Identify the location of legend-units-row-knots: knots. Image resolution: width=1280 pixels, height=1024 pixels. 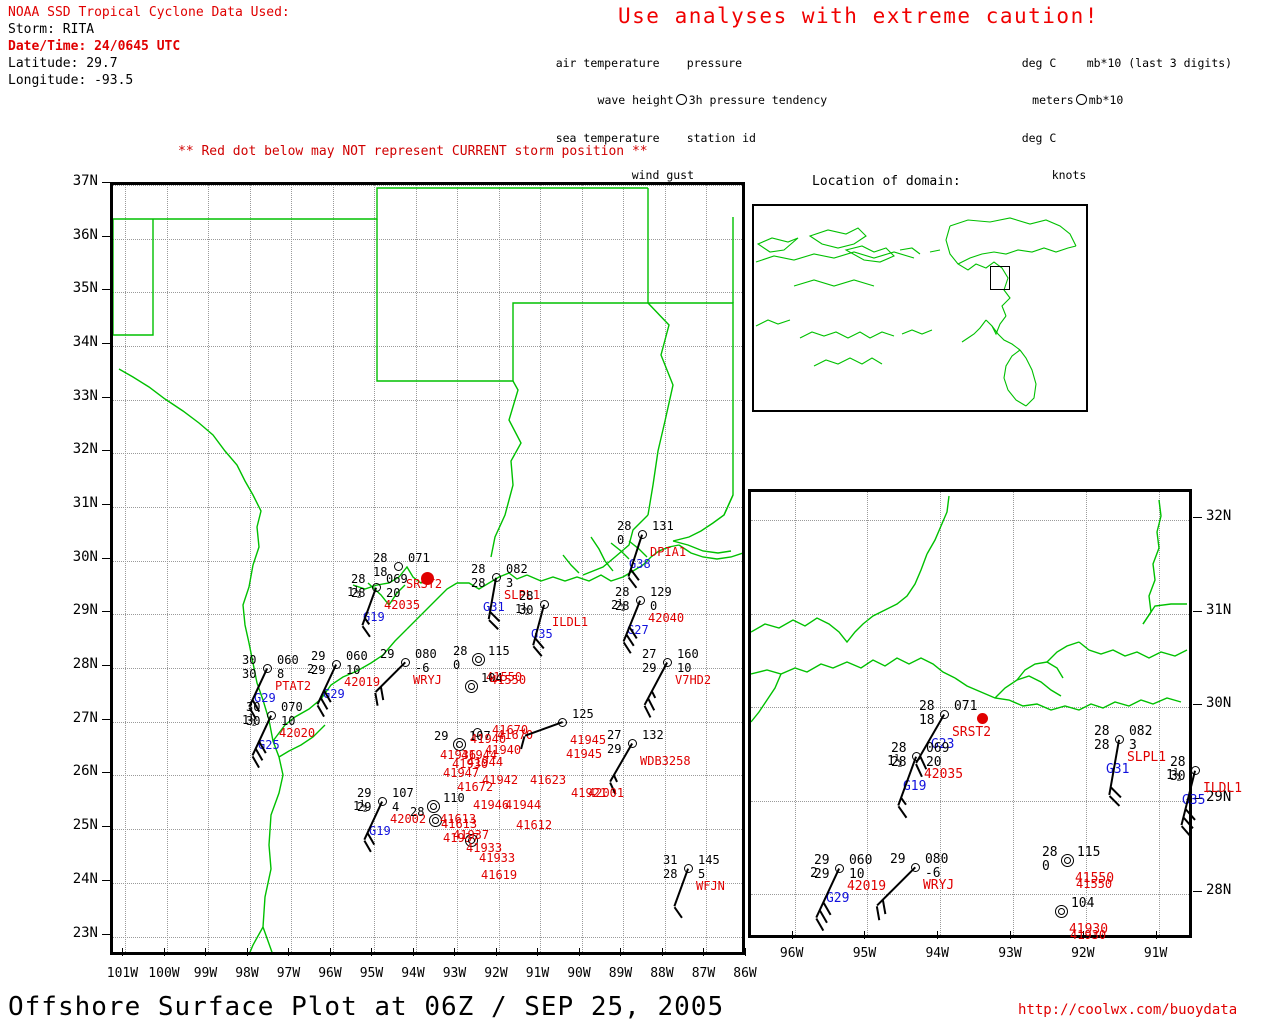
(1113, 176).